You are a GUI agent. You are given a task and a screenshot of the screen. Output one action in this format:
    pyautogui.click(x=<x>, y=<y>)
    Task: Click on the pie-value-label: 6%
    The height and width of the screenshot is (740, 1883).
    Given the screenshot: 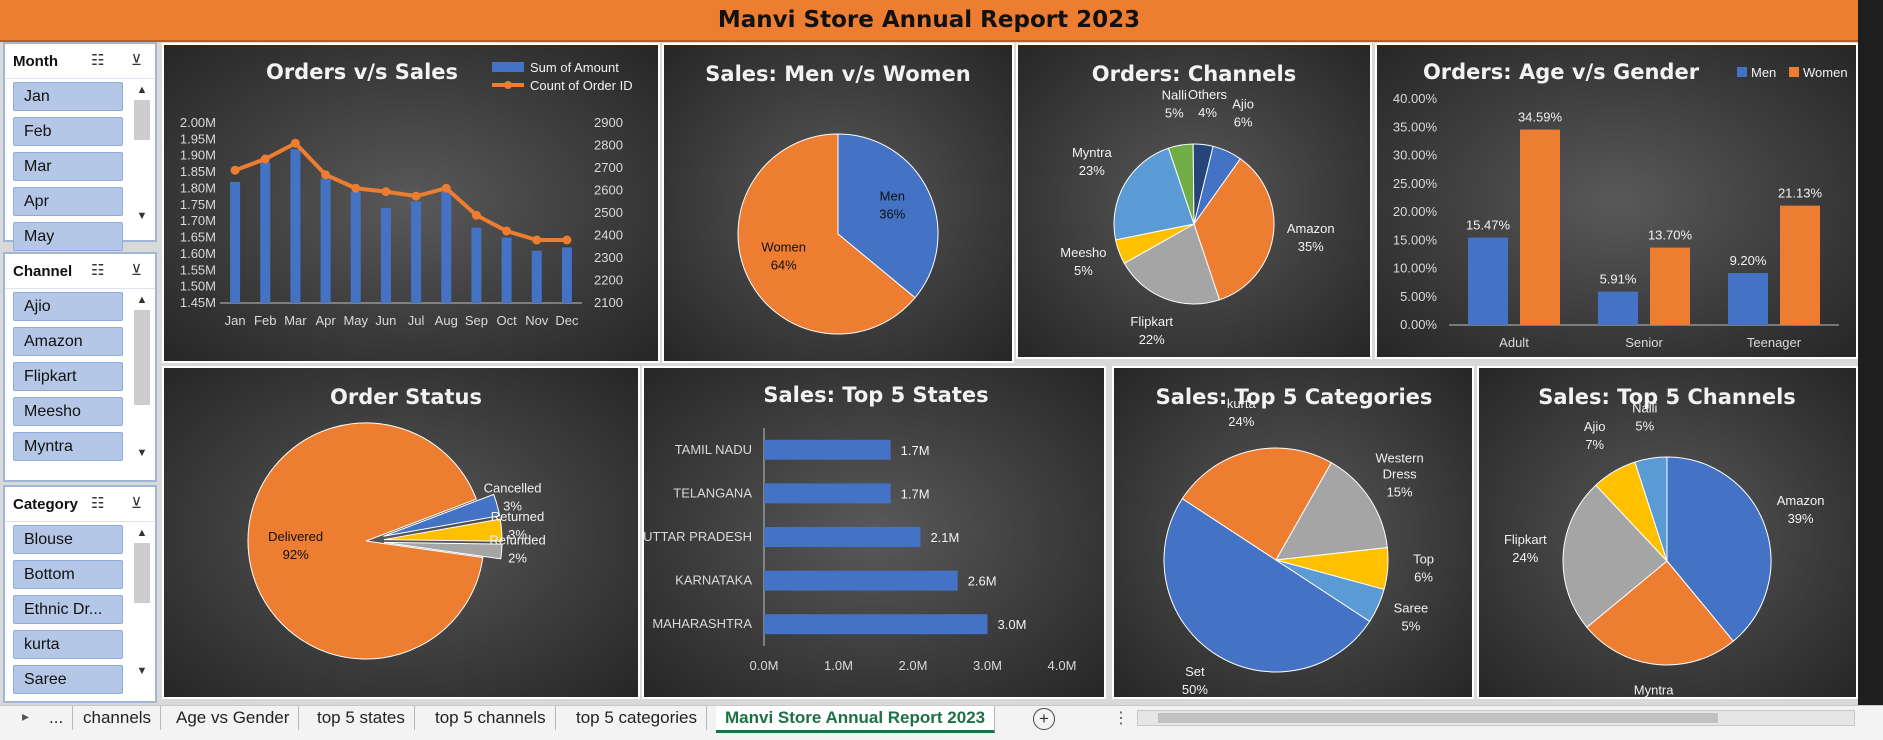 What is the action you would take?
    pyautogui.click(x=1423, y=576)
    